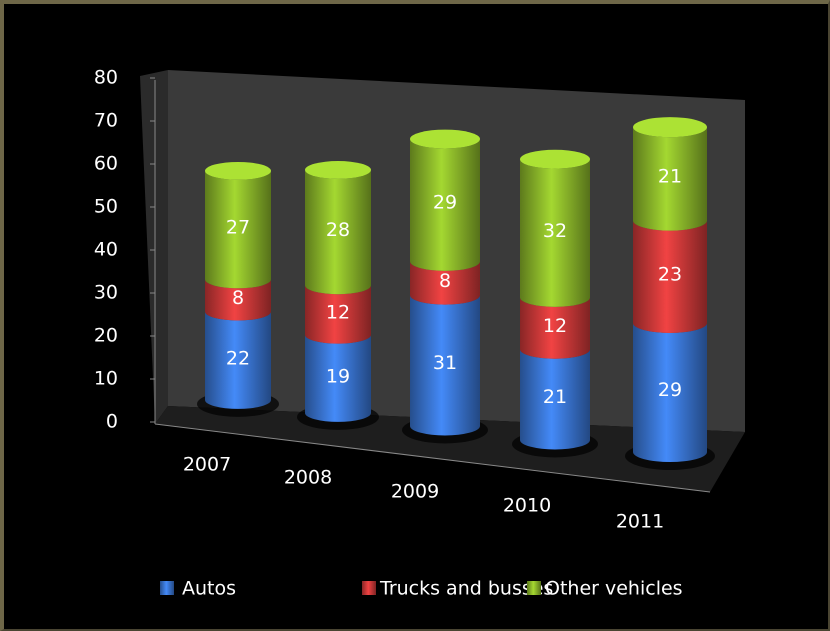  I want to click on x-tick-label: 2009, so click(415, 492).